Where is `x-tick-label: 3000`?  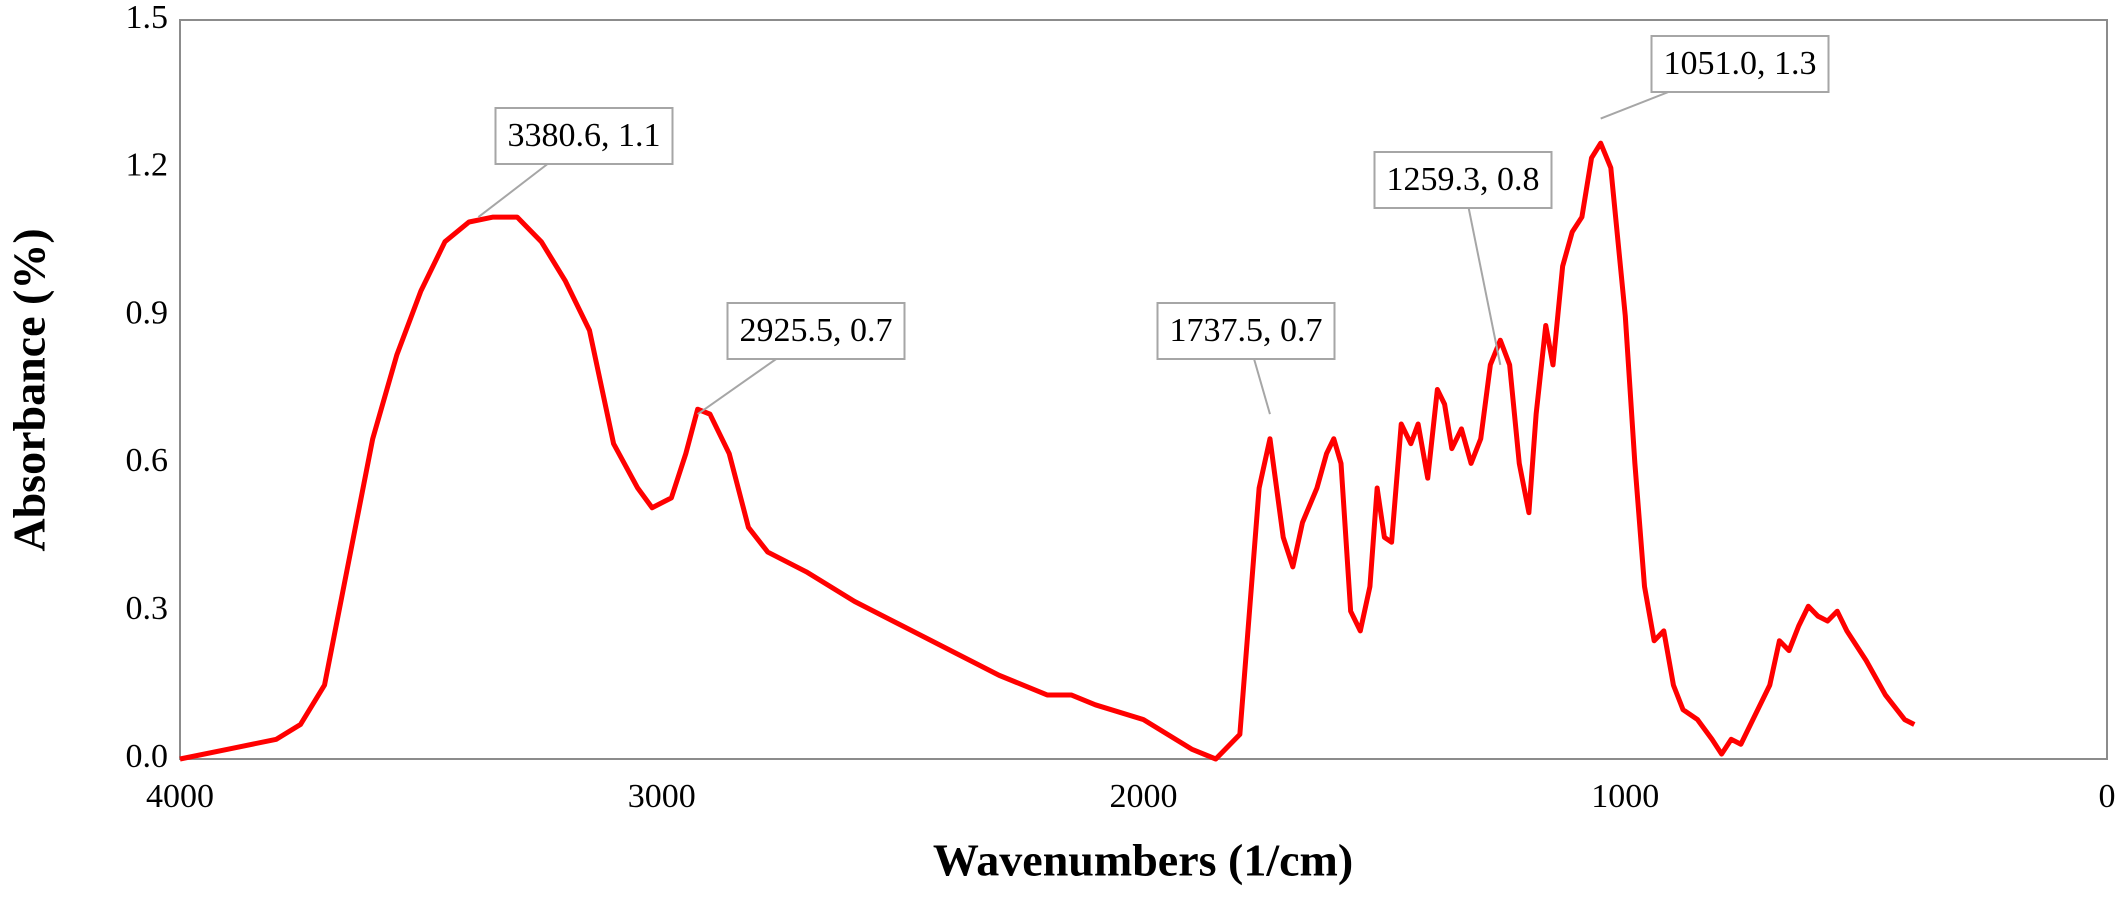 x-tick-label: 3000 is located at coordinates (662, 796).